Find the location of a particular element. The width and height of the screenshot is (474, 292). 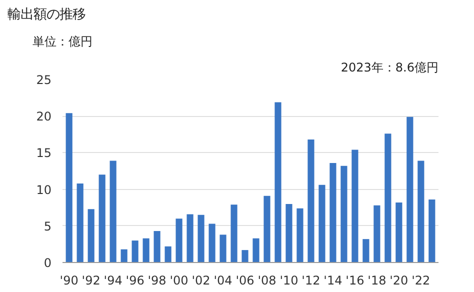

x-tick-label: '22 is located at coordinates (421, 281).